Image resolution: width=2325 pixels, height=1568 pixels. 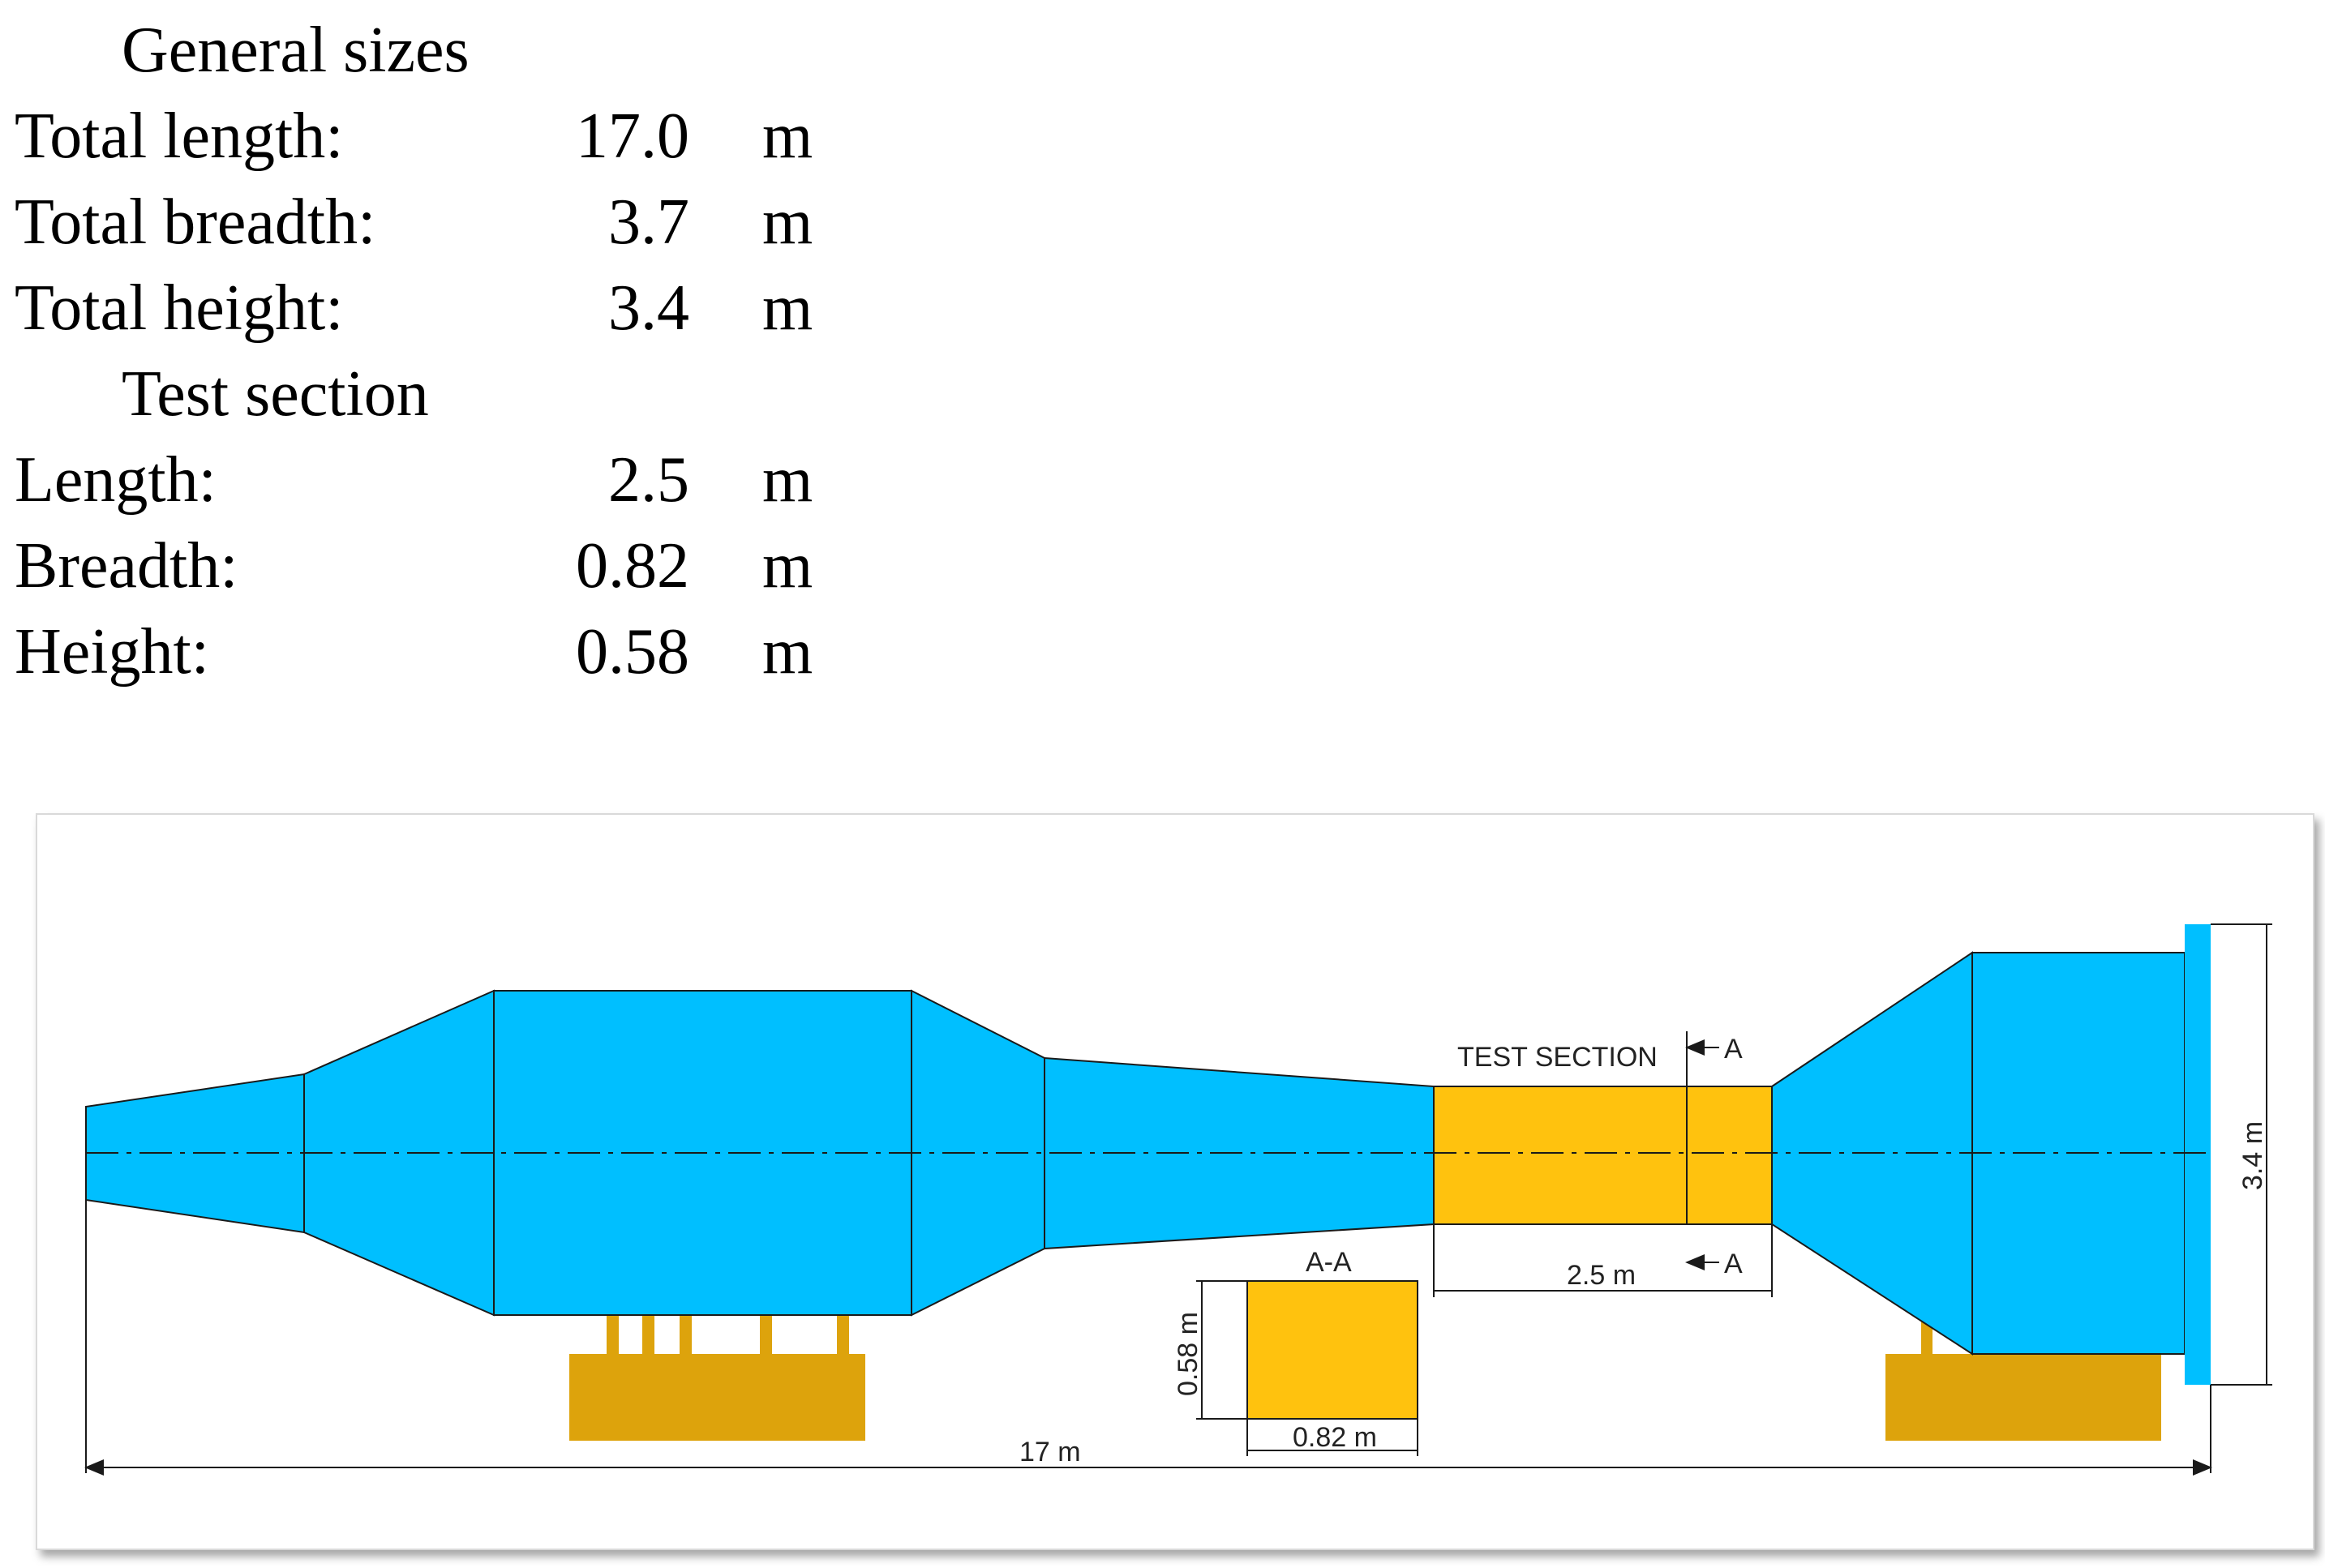 I want to click on test-section-heading: Test section, so click(x=275, y=394).